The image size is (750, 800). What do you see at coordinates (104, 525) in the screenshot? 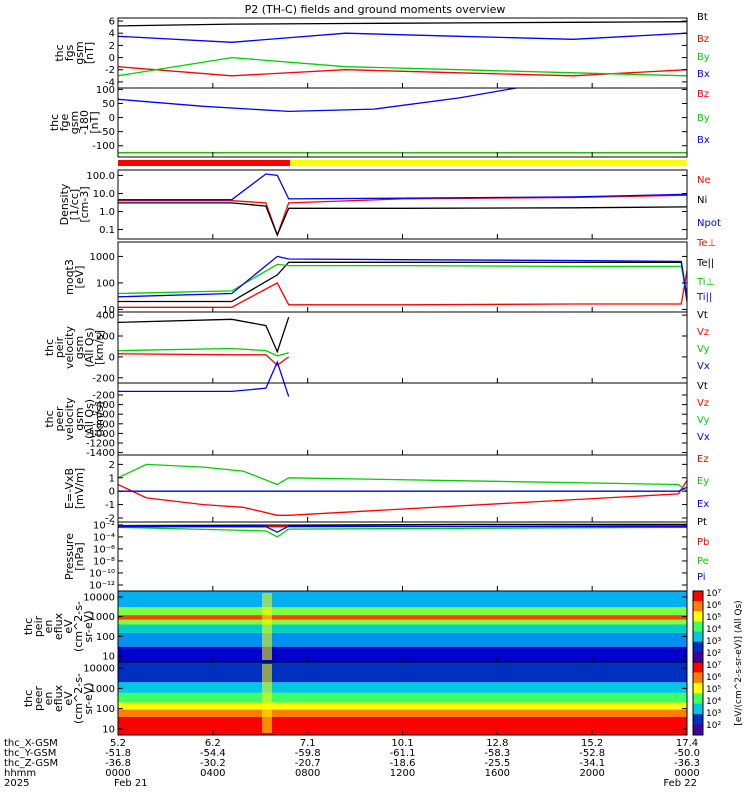
I see `y-tick-label: 10⁻²` at bounding box center [104, 525].